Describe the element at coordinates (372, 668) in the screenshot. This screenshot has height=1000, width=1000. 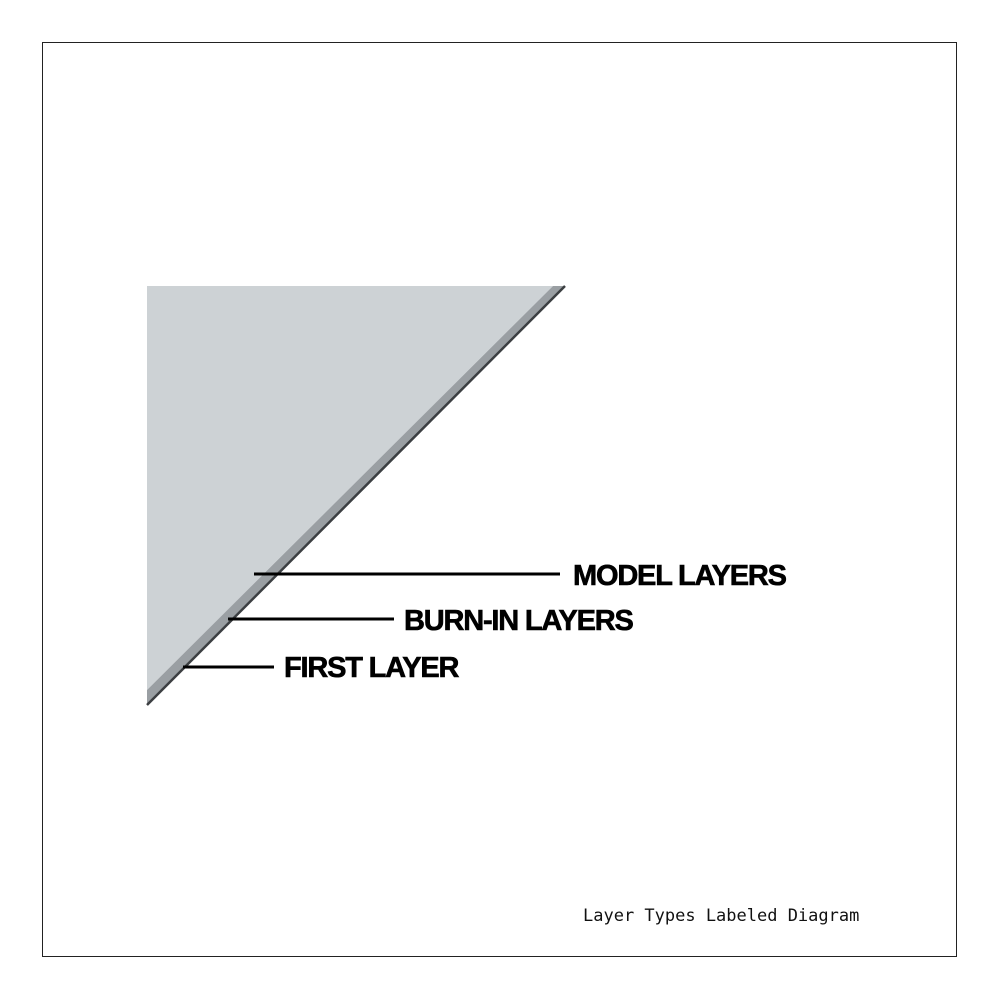
I see `first-layer-label: FIRST LAYER` at that location.